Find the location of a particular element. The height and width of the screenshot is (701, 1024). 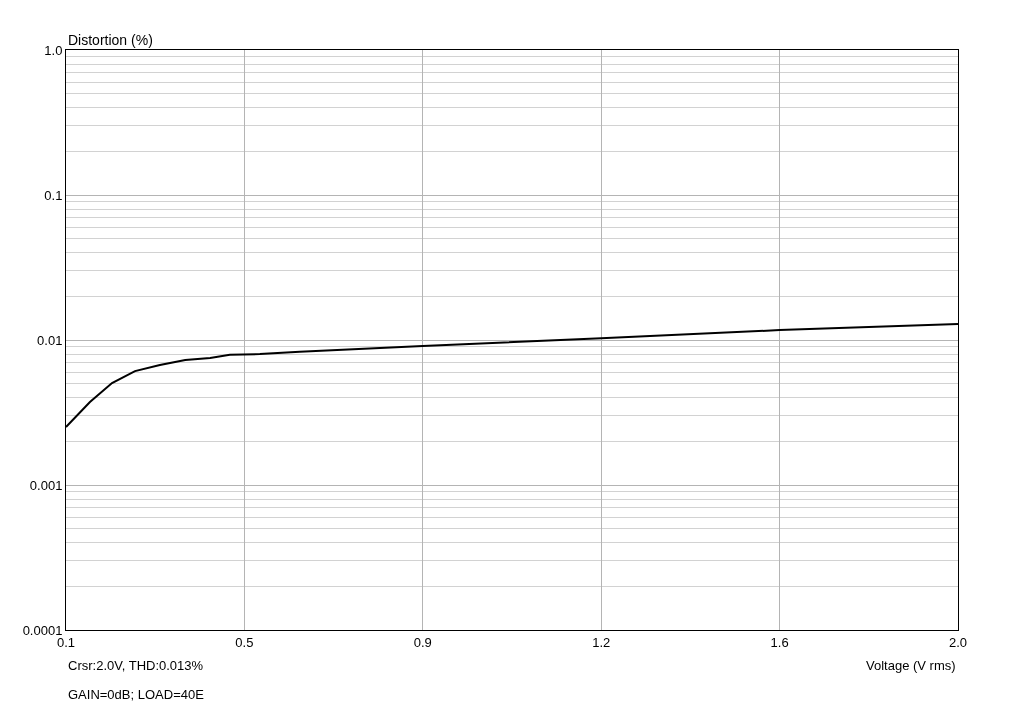

y-tick-label: 0.01 is located at coordinates (50, 340).